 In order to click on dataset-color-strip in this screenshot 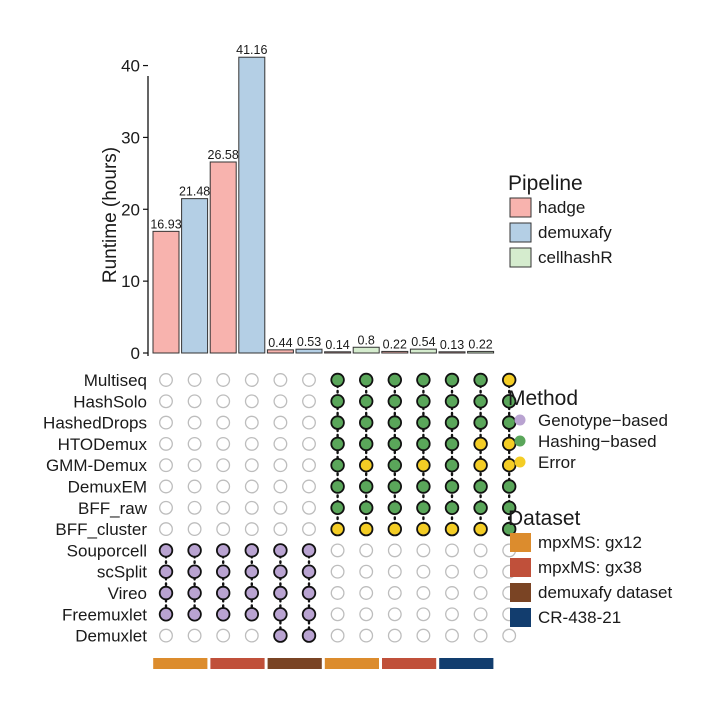, I will do `click(323, 663)`.